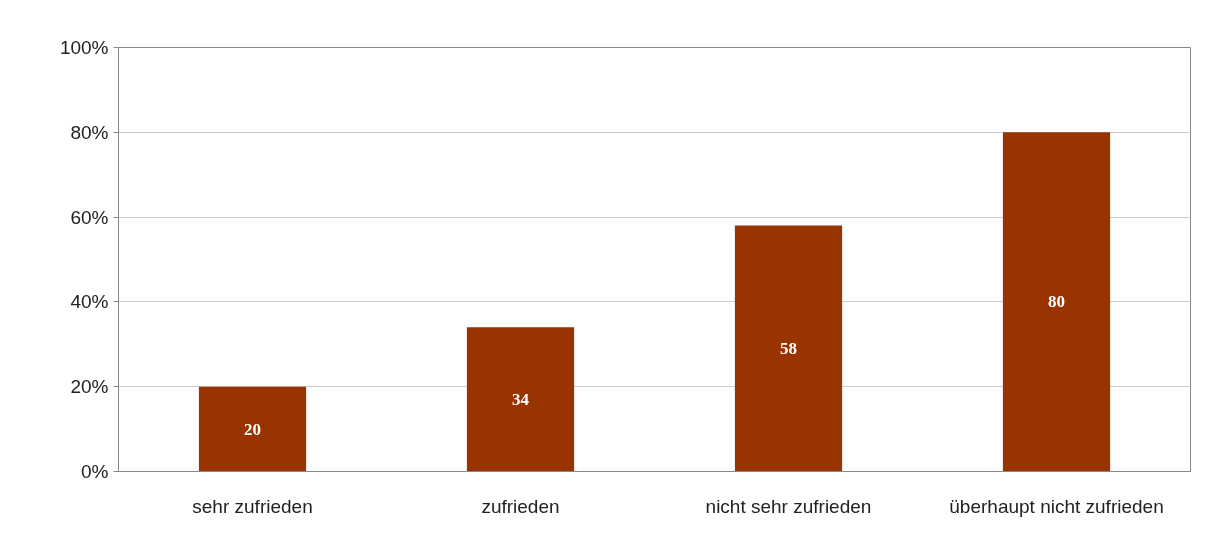 This screenshot has width=1207, height=557. I want to click on data-label: 58, so click(788, 349).